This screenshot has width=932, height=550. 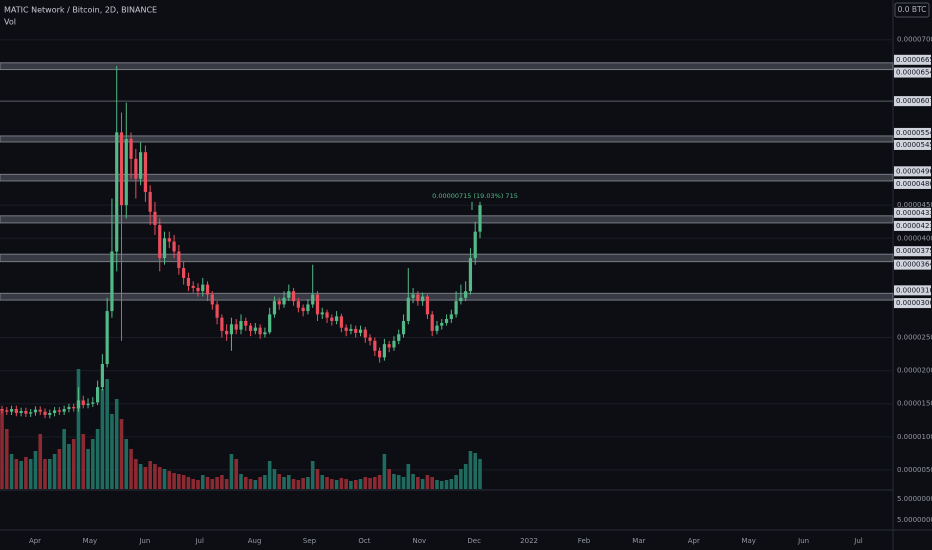 What do you see at coordinates (914, 184) in the screenshot?
I see `price-label: 0.00004866` at bounding box center [914, 184].